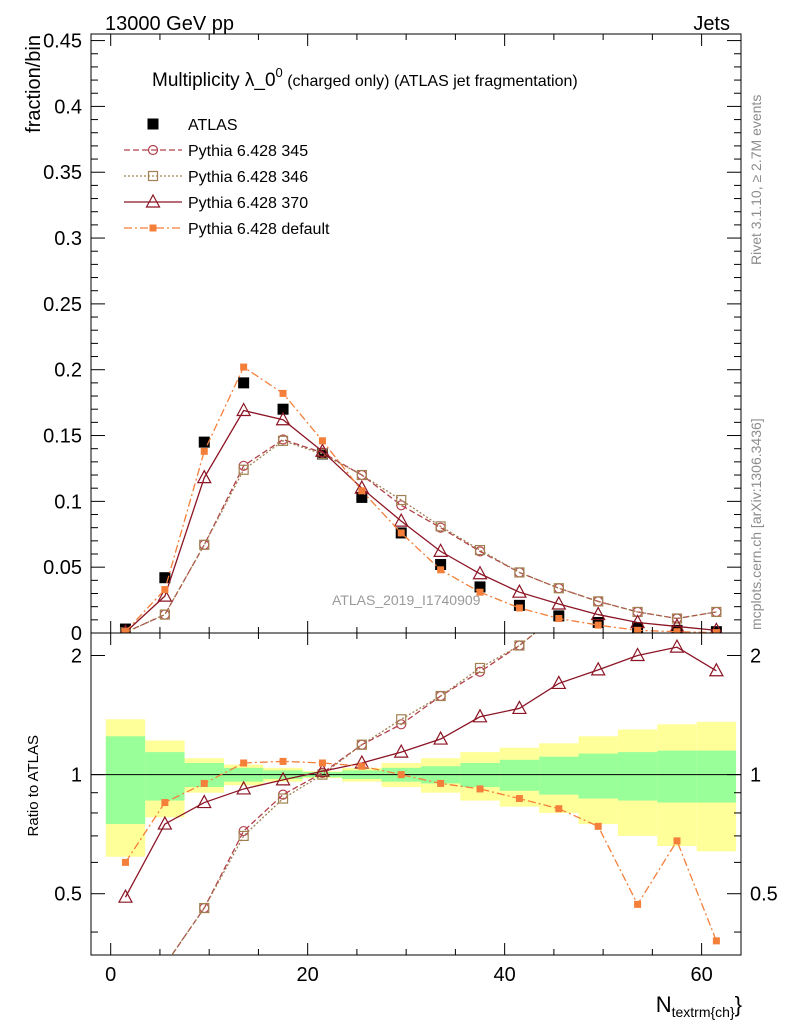 This screenshot has height=1024, width=786. What do you see at coordinates (703, 1012) in the screenshot?
I see `x-axis-label-sub: textrm{ch}` at bounding box center [703, 1012].